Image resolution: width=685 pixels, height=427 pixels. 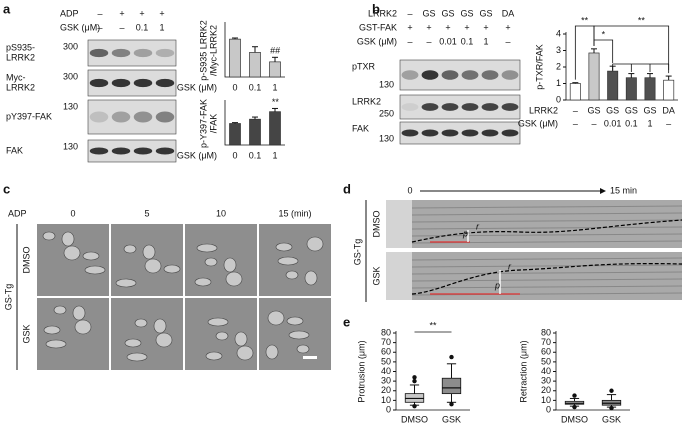 What do you see at coordinates (604, 34) in the screenshot?
I see `significance: *` at bounding box center [604, 34].